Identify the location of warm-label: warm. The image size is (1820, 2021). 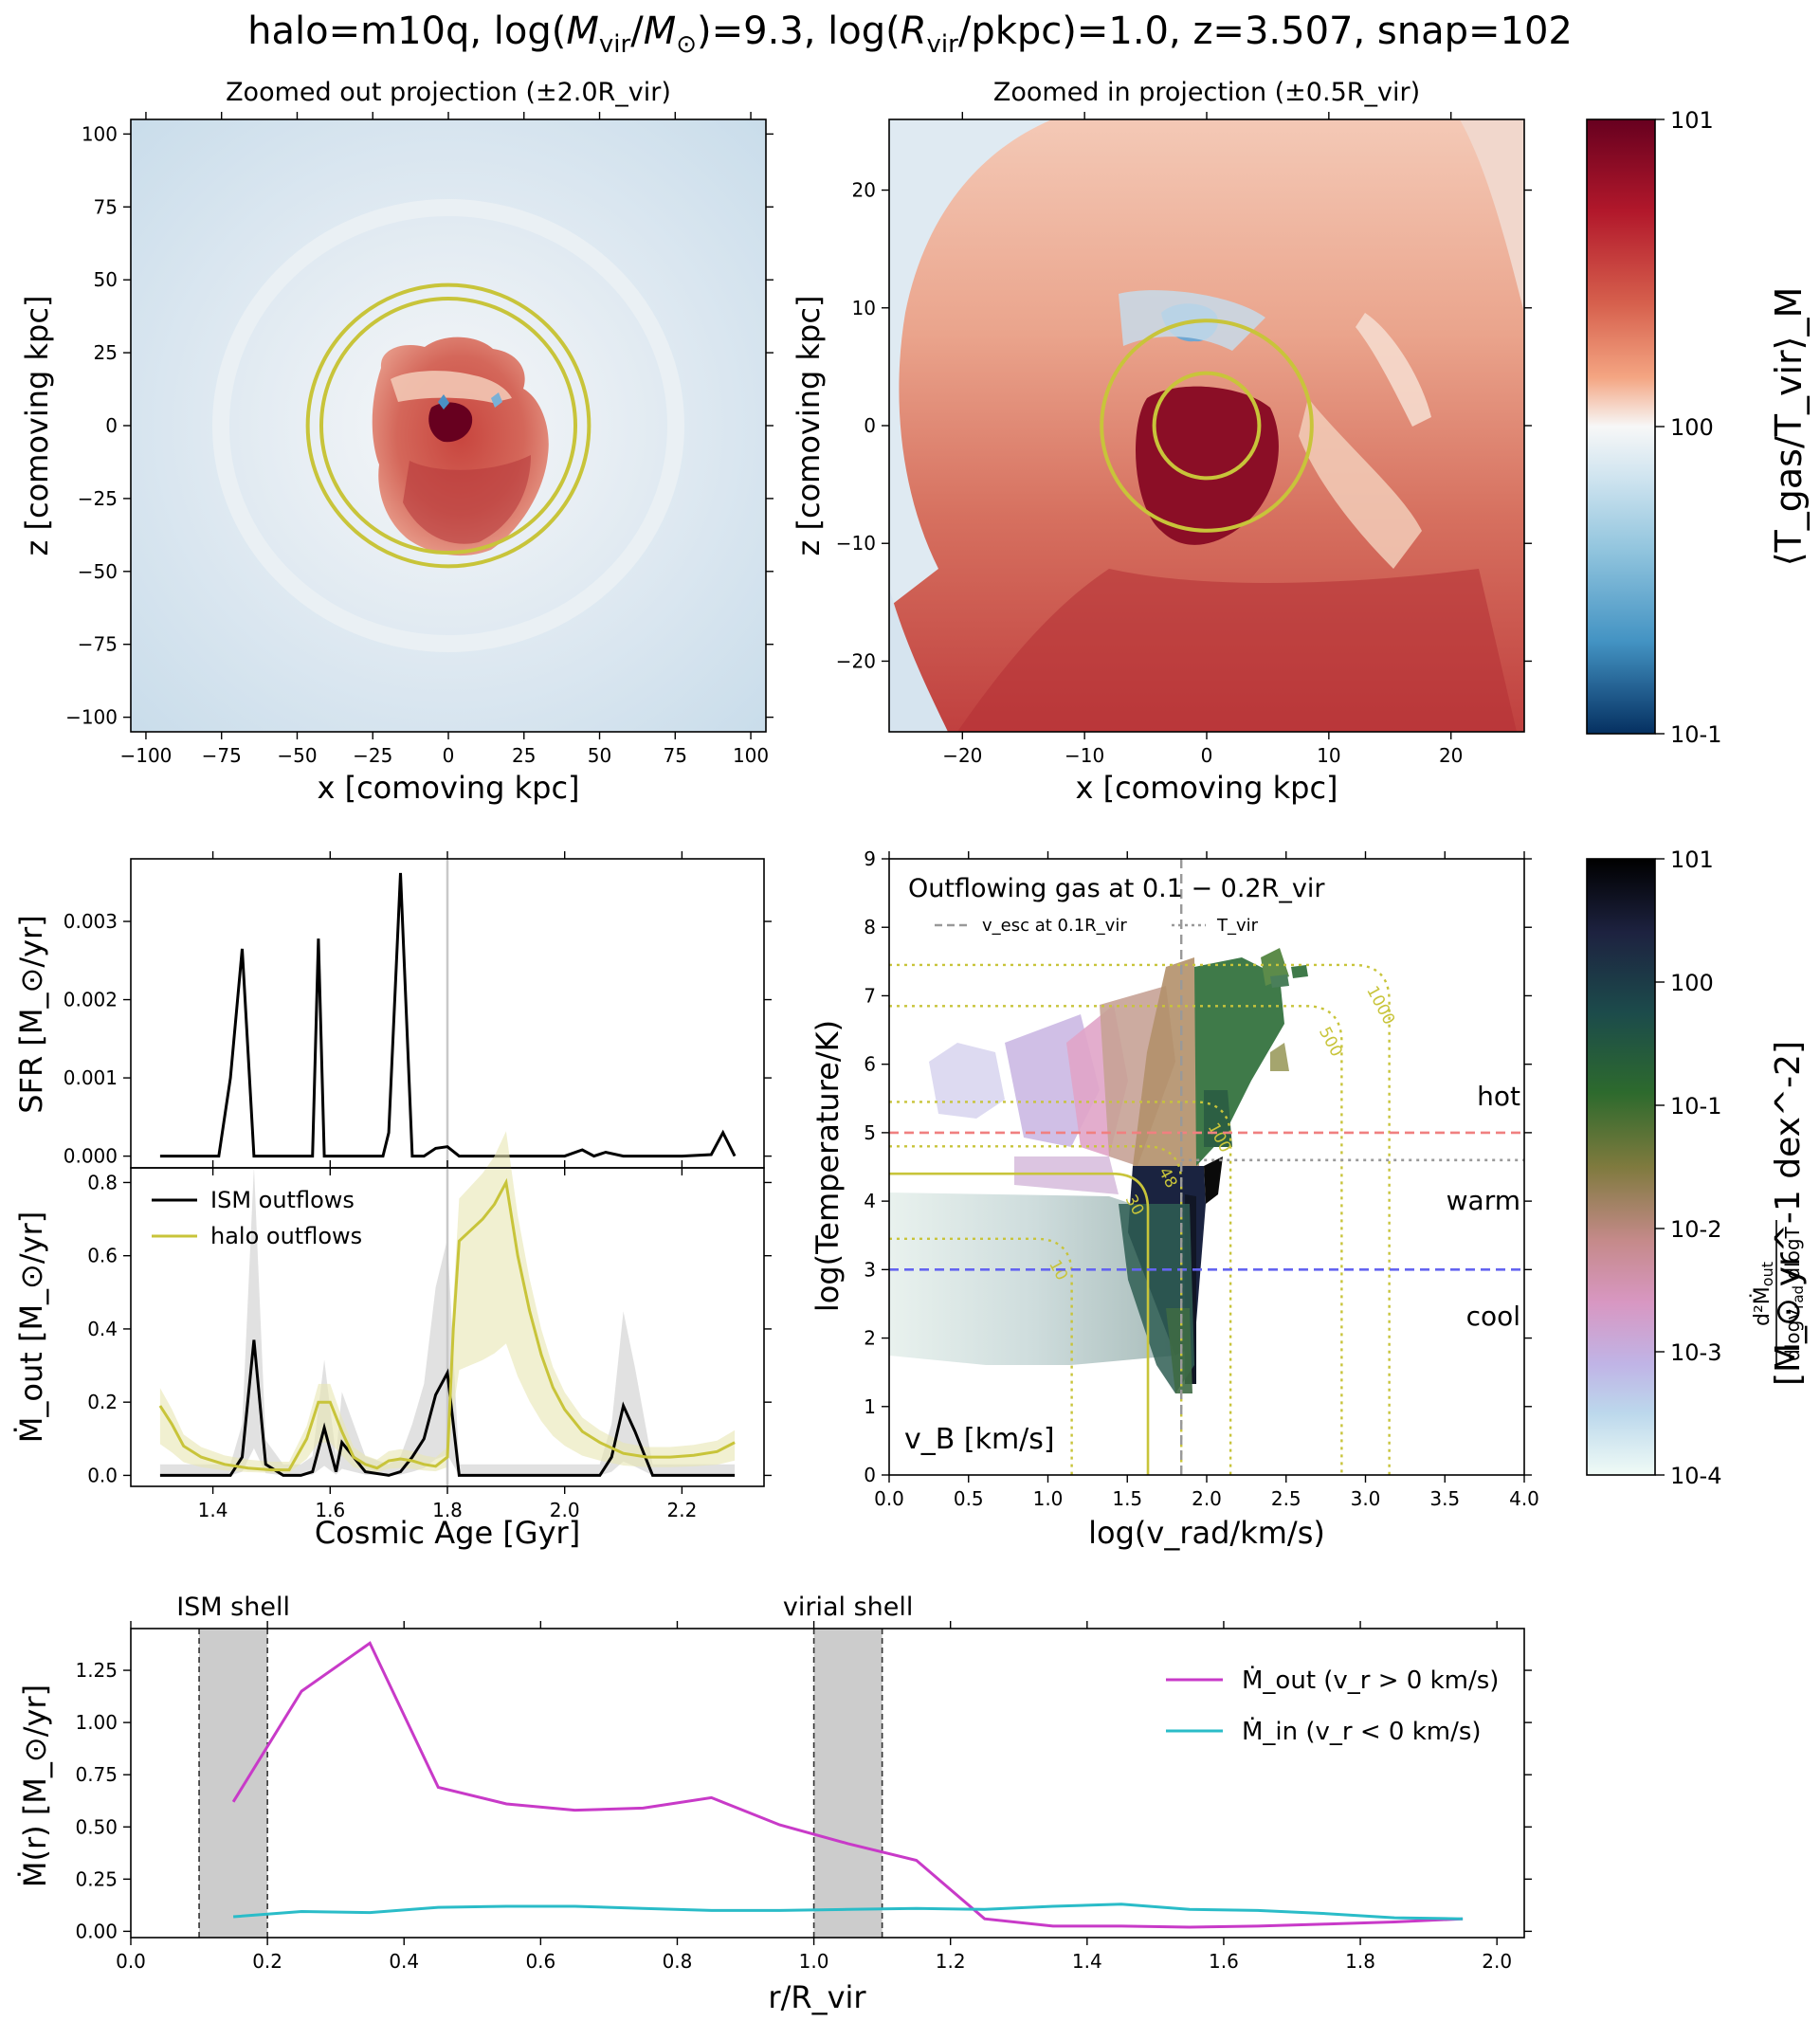
(1483, 1200).